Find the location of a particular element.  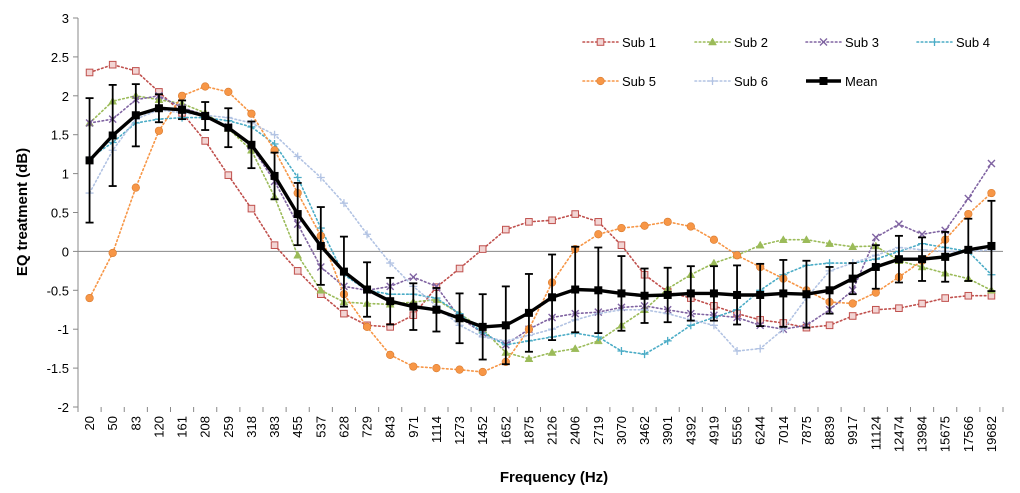

x-tick-label: 161 is located at coordinates (182, 427).